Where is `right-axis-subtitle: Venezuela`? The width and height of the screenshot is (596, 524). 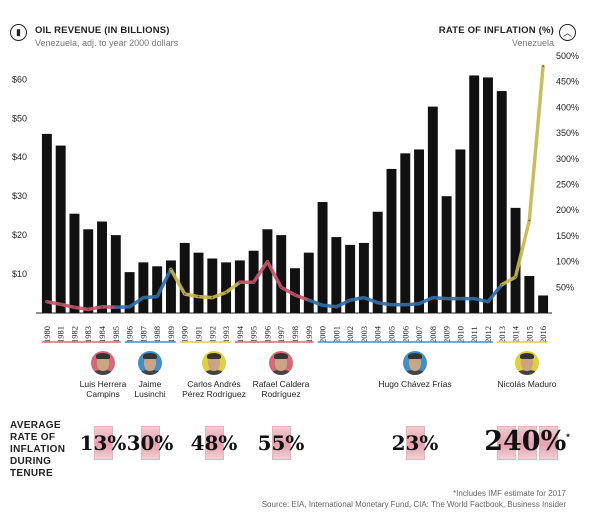 right-axis-subtitle: Venezuela is located at coordinates (532, 43).